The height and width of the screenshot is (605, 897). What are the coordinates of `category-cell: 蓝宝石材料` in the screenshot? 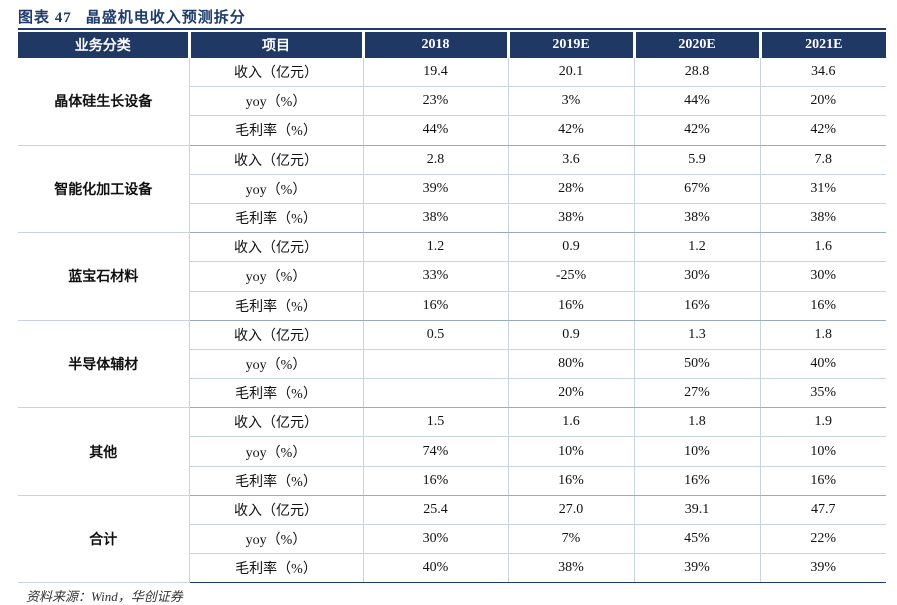 It's located at (104, 276).